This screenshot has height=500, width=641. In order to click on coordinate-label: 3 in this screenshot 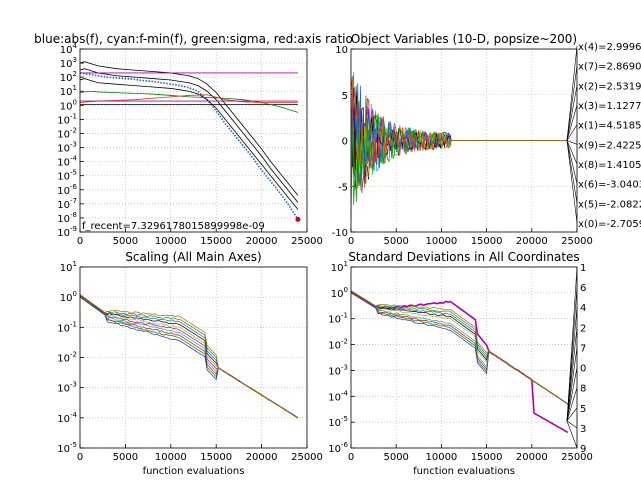, I will do `click(583, 429)`.